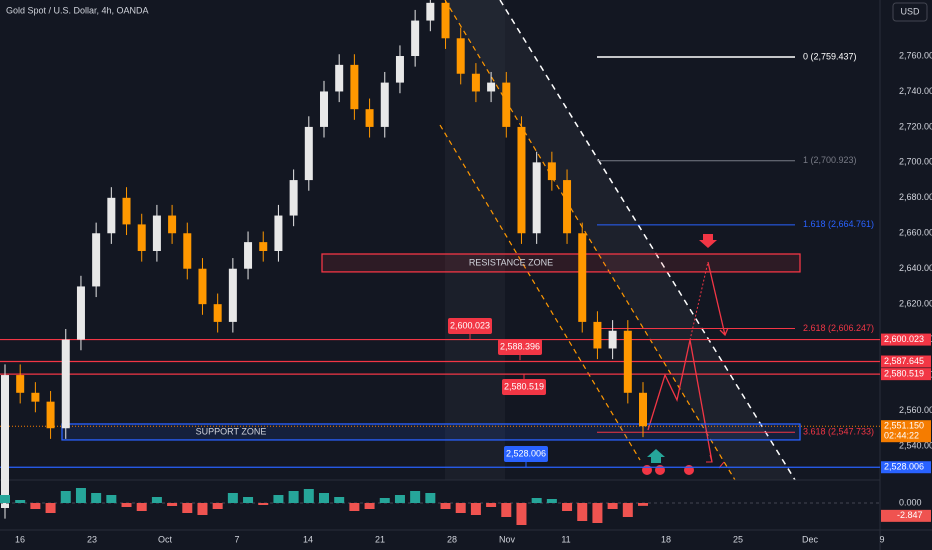  Describe the element at coordinates (838, 224) in the screenshot. I see `fib-label: 1.618 (2,664.761)` at that location.